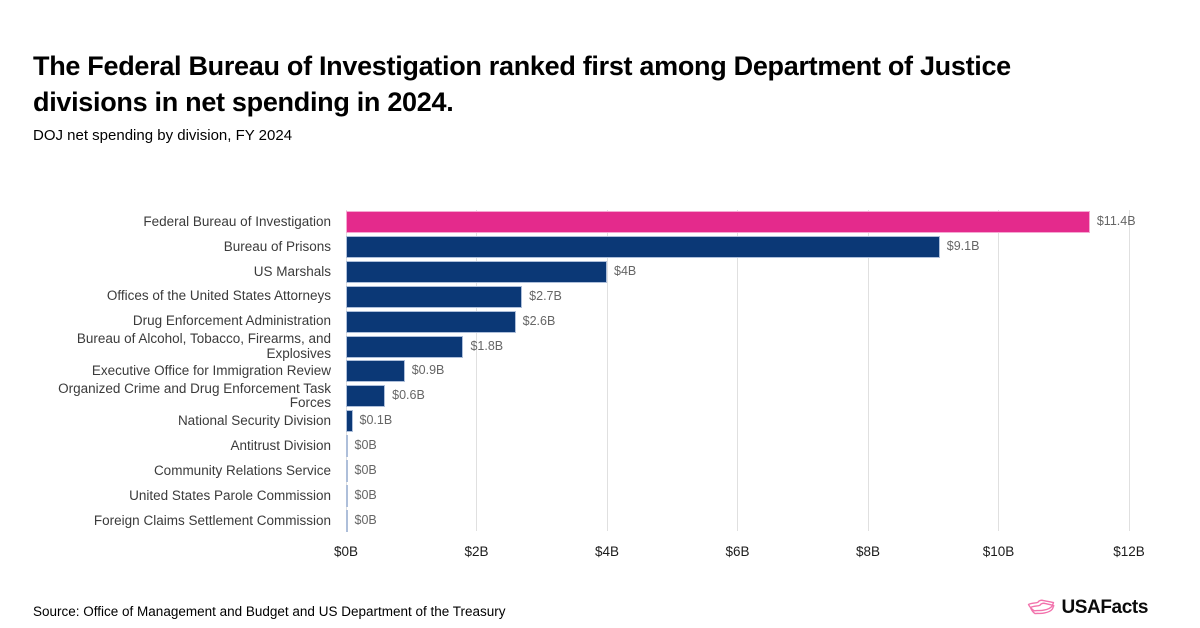  I want to click on value-label: $0.1B, so click(376, 420).